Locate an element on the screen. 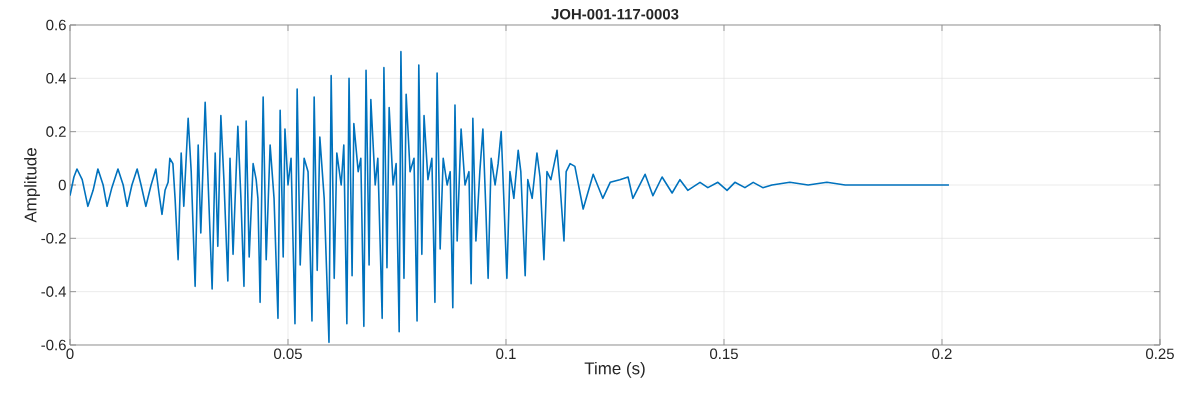  x-axis-title: Time (s) is located at coordinates (614, 369).